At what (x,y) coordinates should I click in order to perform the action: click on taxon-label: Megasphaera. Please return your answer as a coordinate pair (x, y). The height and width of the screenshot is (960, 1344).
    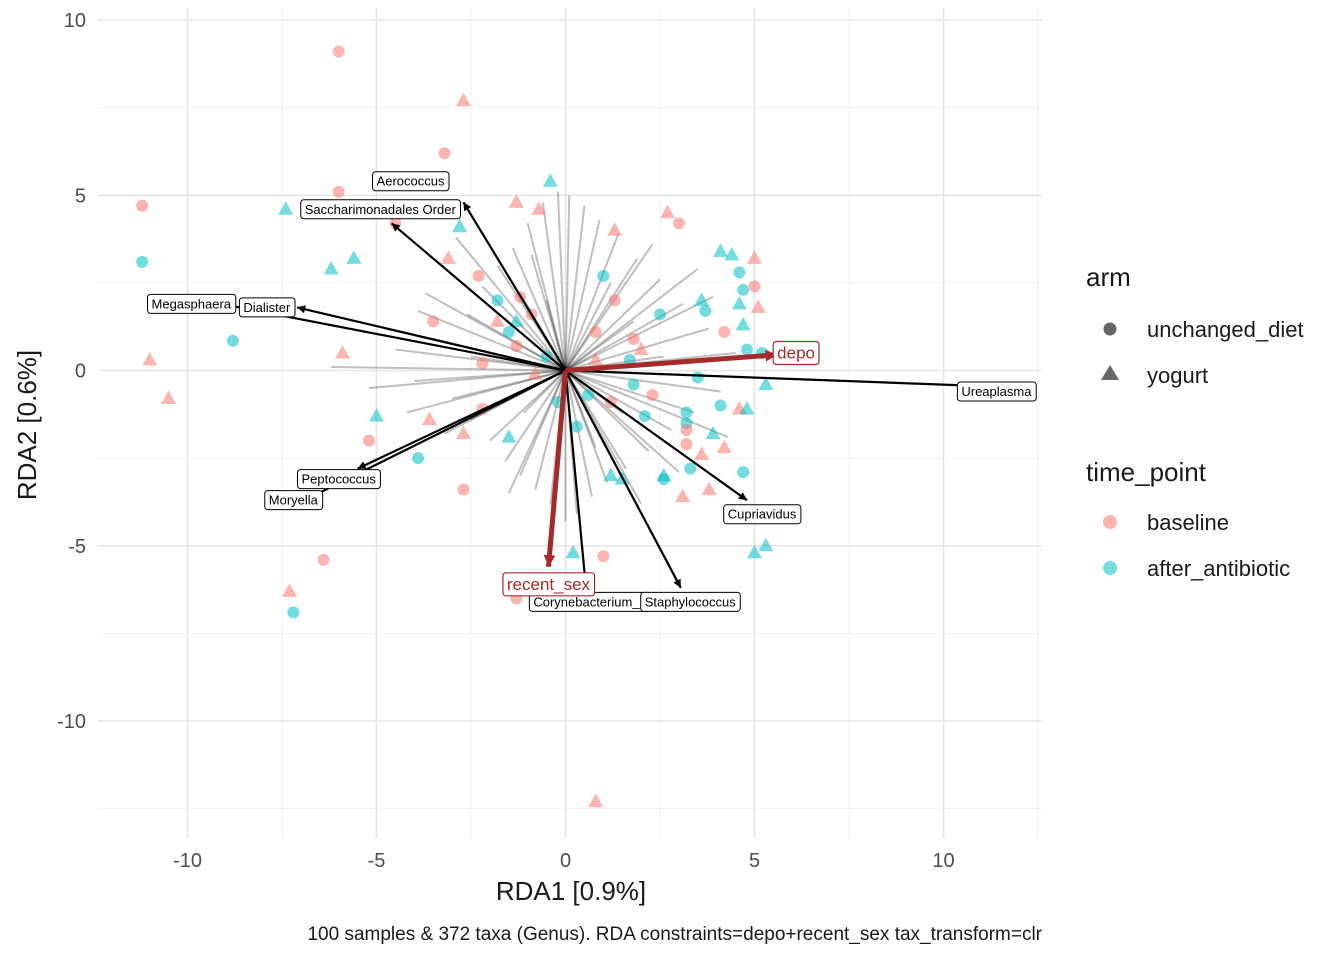
    Looking at the image, I should click on (192, 303).